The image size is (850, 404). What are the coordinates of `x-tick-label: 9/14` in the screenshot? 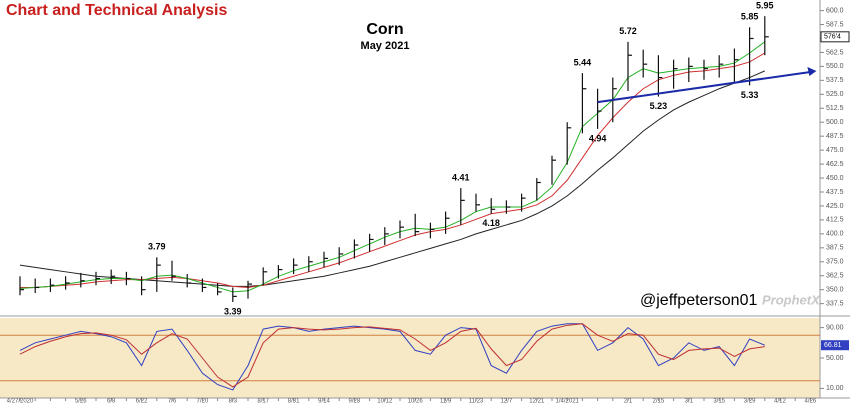 It's located at (324, 401).